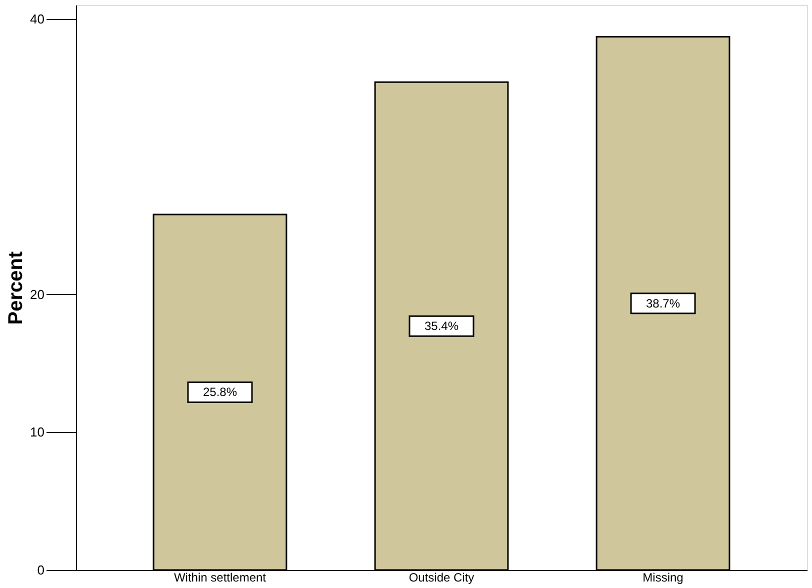  I want to click on data-label: 25.8%, so click(220, 392).